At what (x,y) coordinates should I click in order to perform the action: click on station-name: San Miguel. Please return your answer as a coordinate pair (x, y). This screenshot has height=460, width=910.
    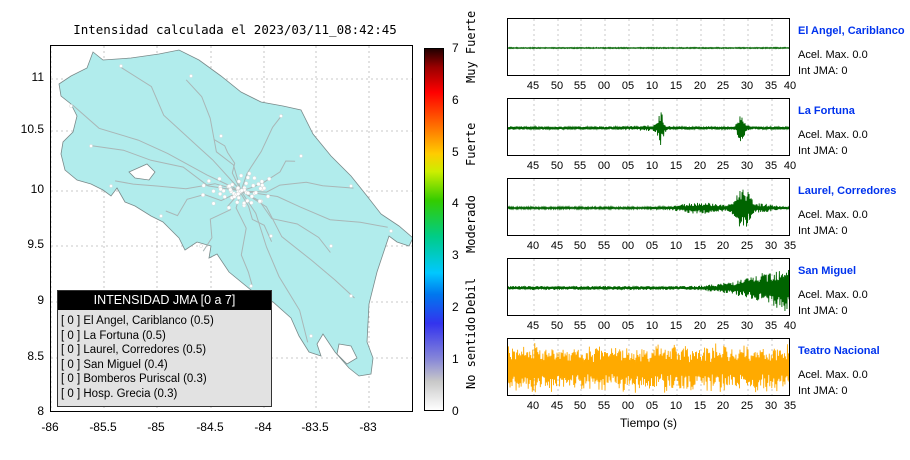
    Looking at the image, I should click on (827, 271).